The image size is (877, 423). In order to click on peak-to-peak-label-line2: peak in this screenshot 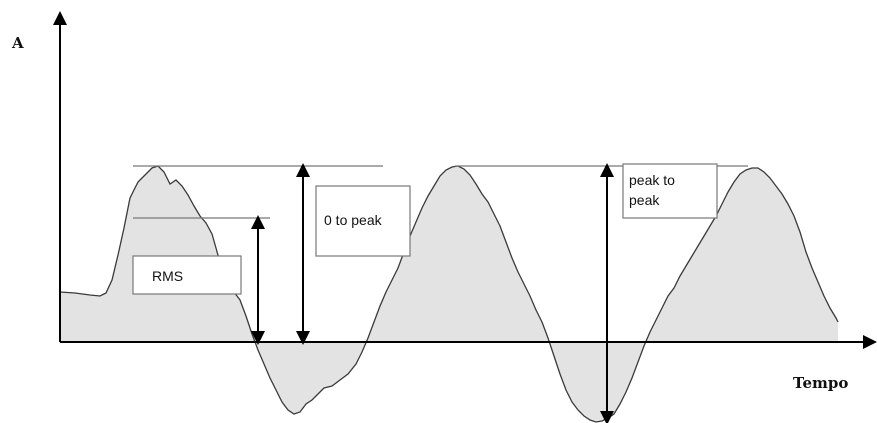, I will do `click(644, 200)`.